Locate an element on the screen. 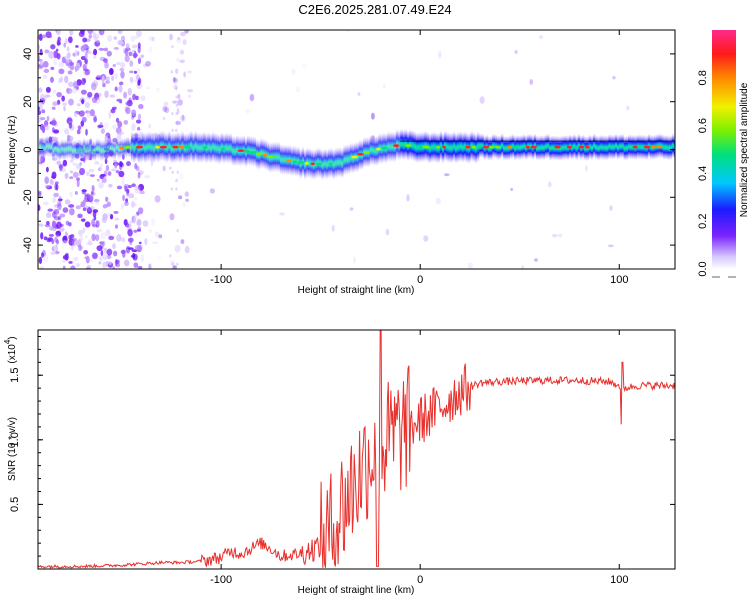  colorbar-tick-label: 0.4 is located at coordinates (703, 173).